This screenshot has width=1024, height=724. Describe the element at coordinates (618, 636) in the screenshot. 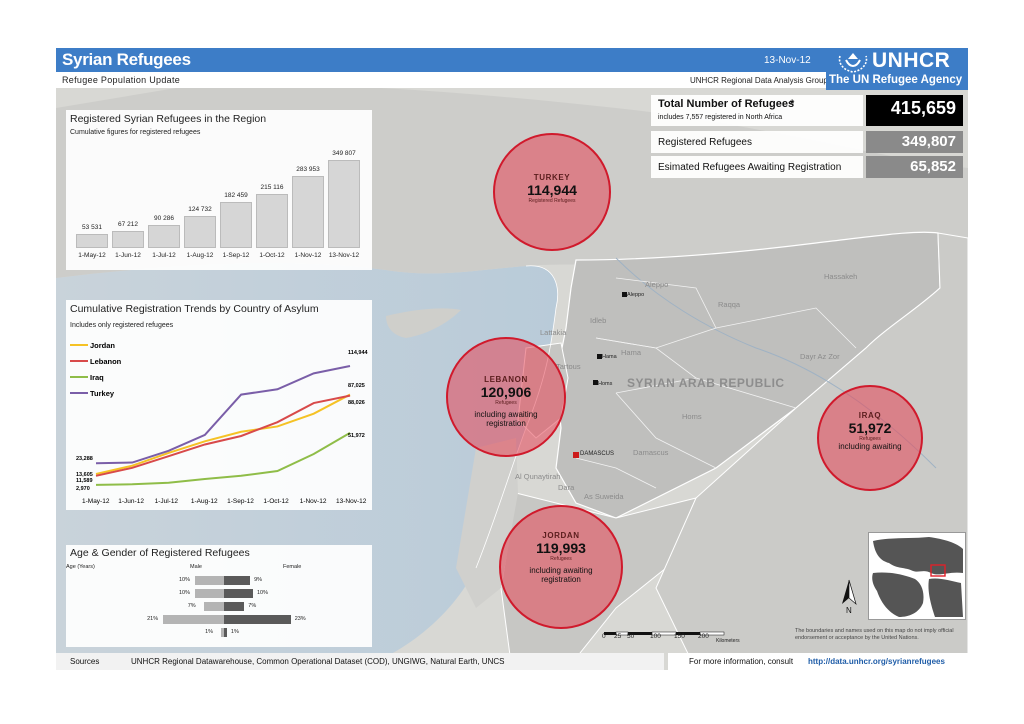

I see `scale-tick-25: 25` at that location.